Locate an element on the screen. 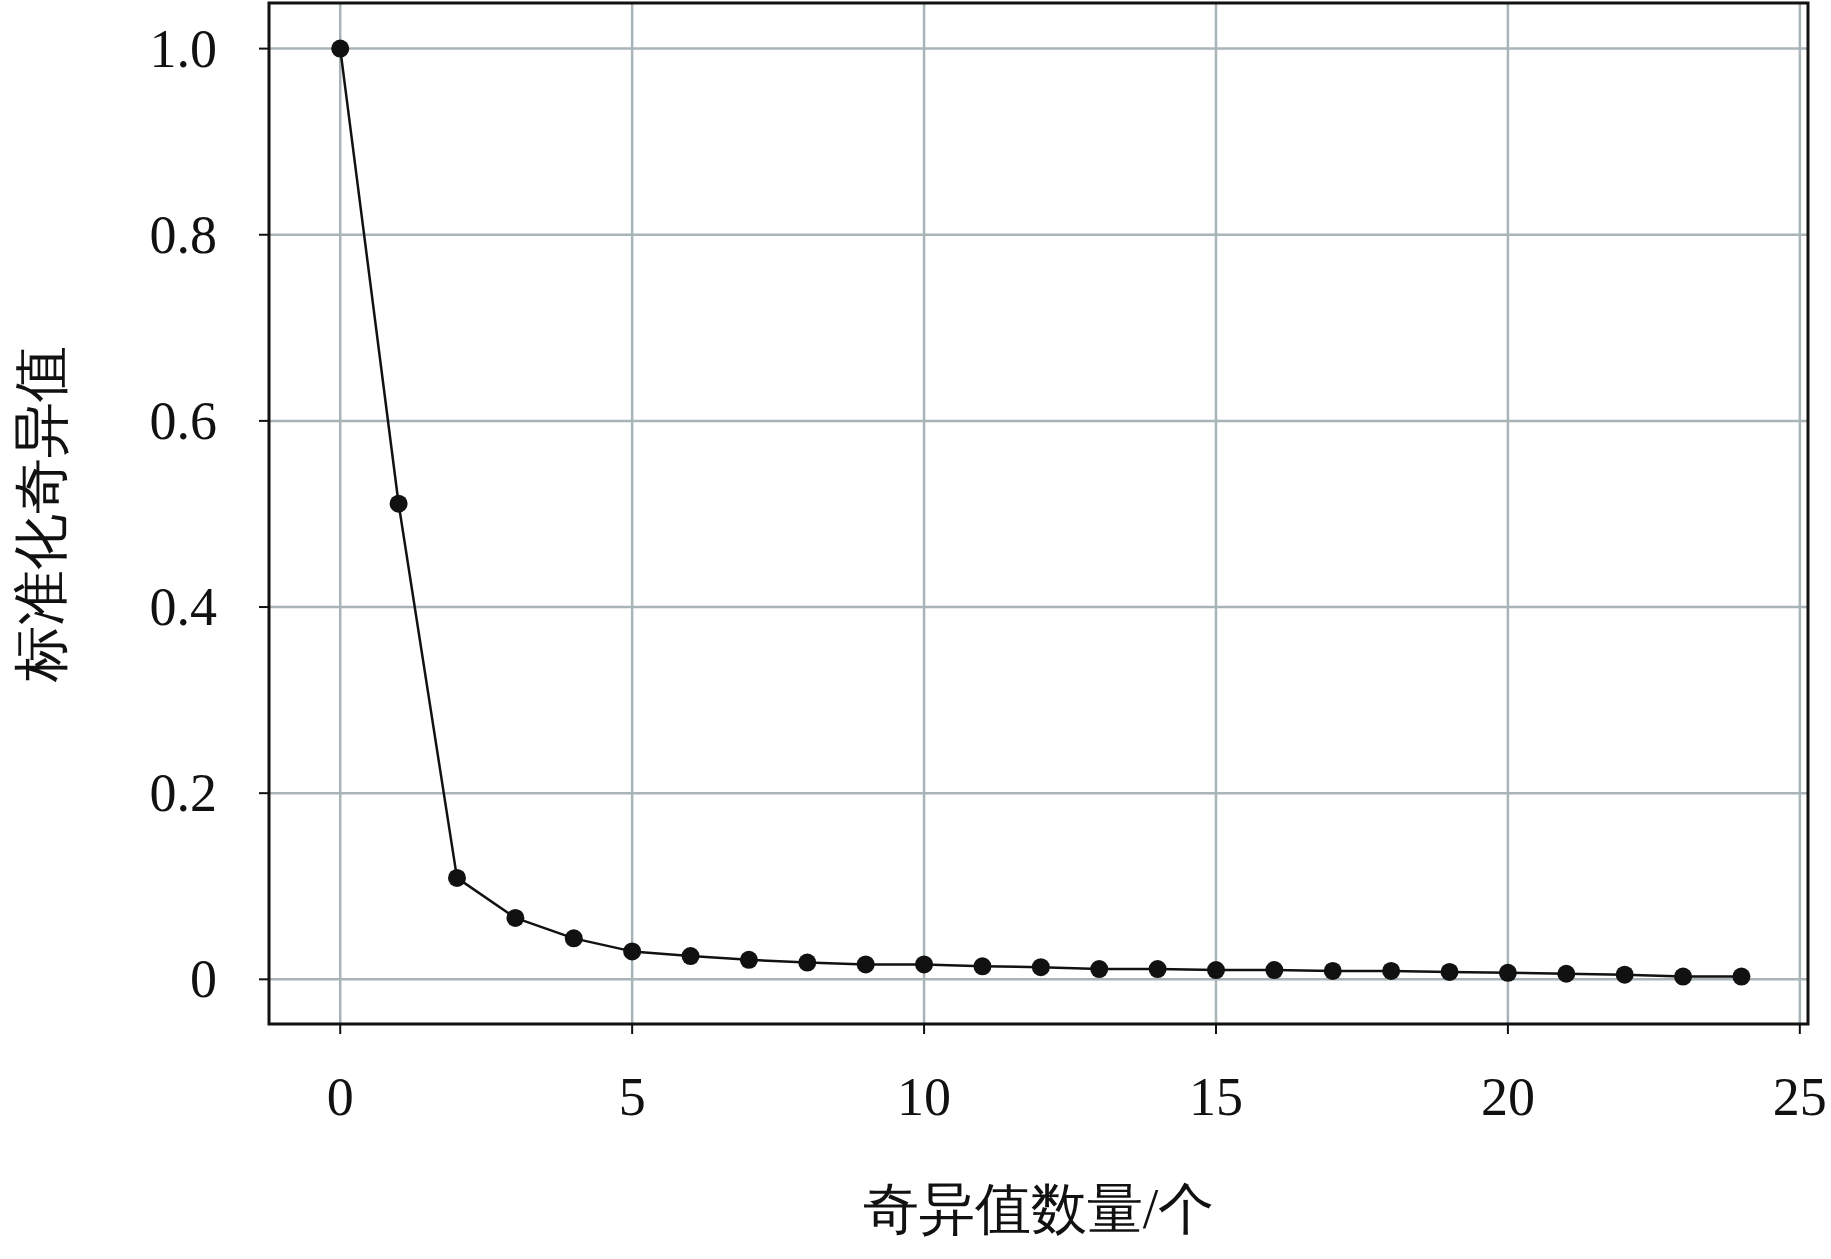 The height and width of the screenshot is (1259, 1831). x-tick-label: 25 is located at coordinates (1799, 1097).